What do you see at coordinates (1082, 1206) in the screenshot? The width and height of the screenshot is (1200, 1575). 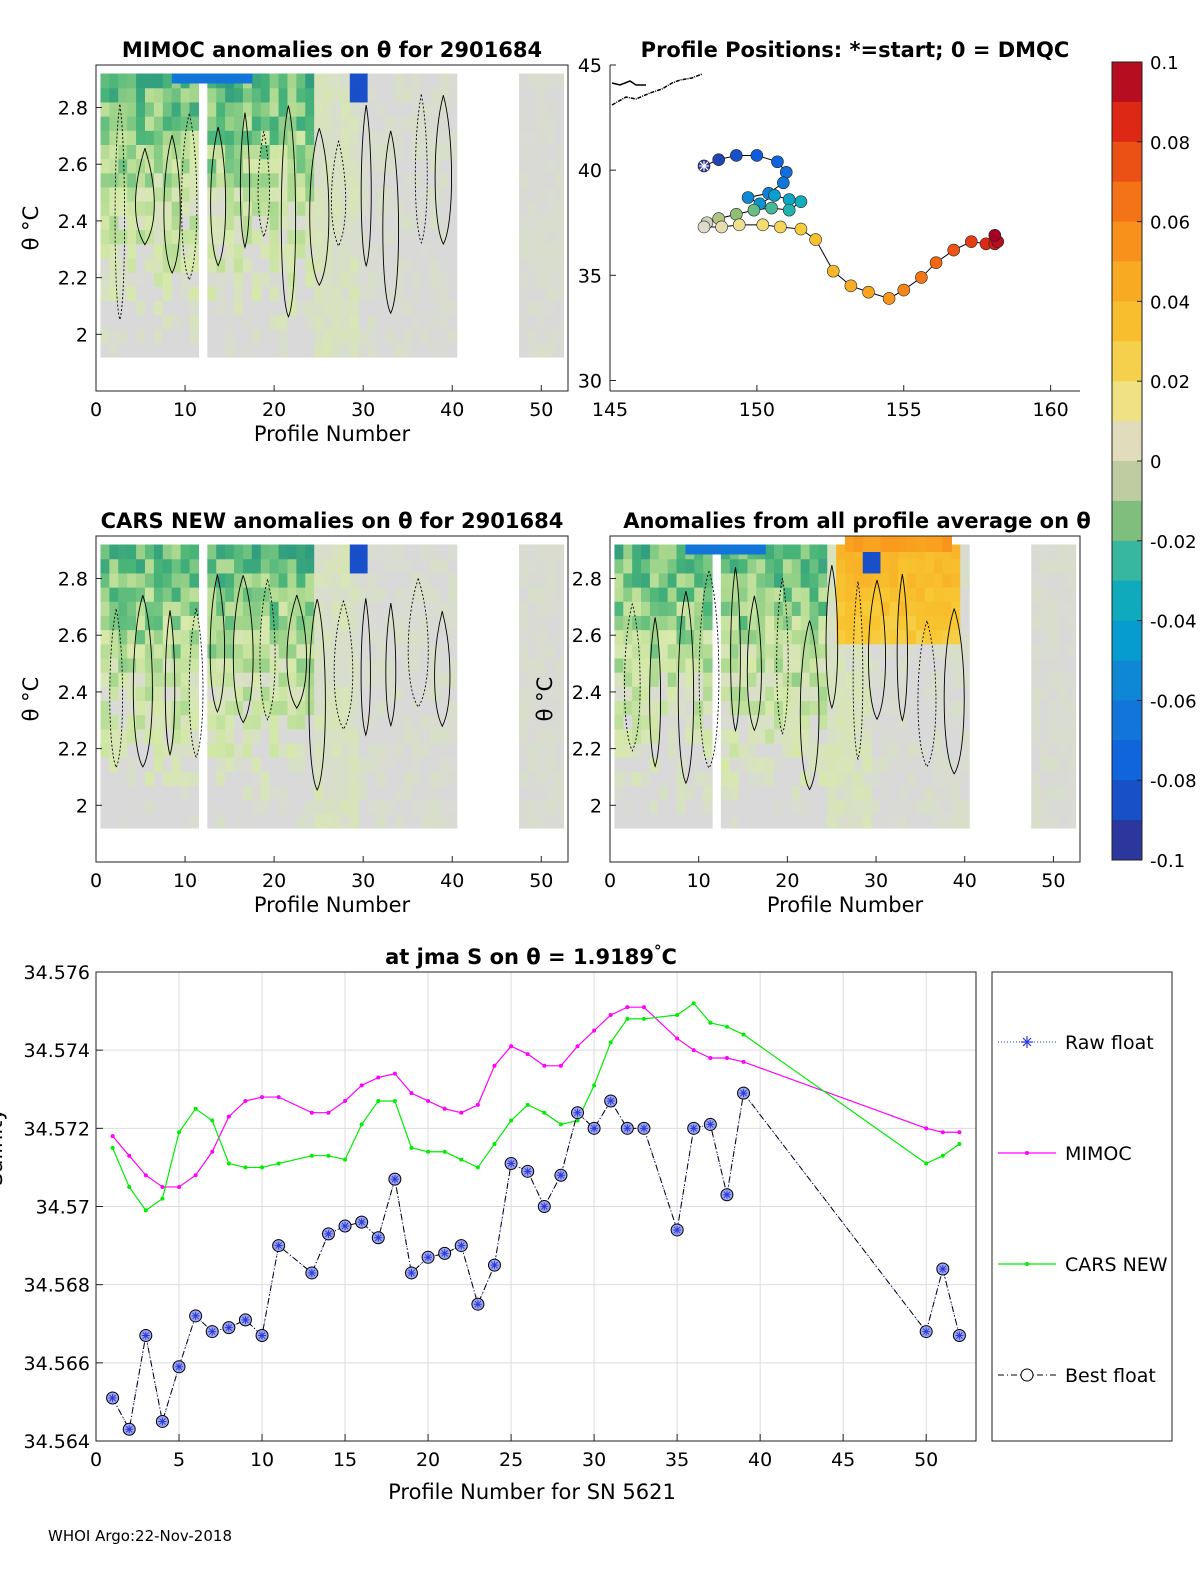 I see `legend-box` at bounding box center [1082, 1206].